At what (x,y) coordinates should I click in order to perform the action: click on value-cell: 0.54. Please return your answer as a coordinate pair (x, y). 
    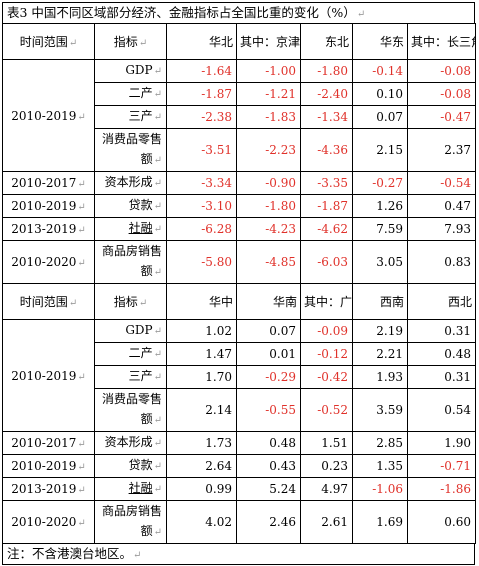
    Looking at the image, I should click on (441, 410).